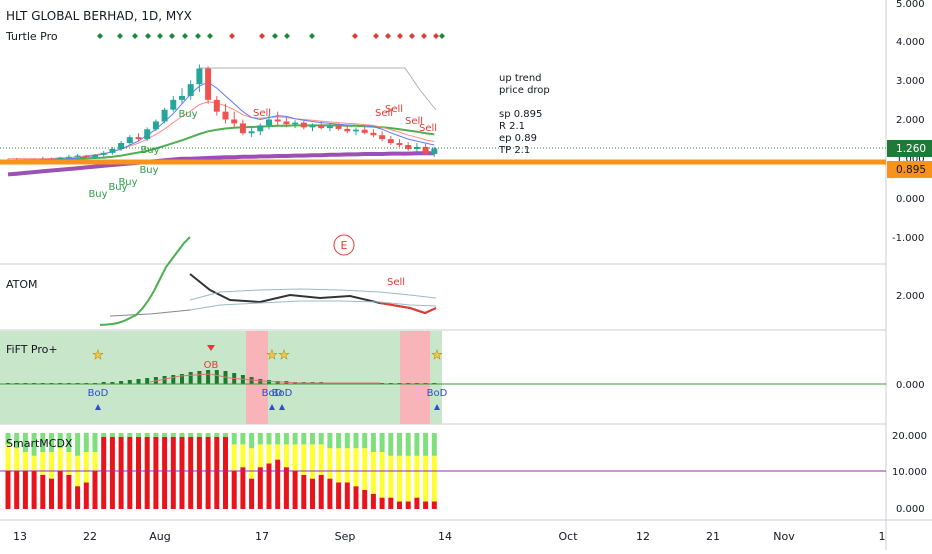  I want to click on envelope-line, so click(318, 89).